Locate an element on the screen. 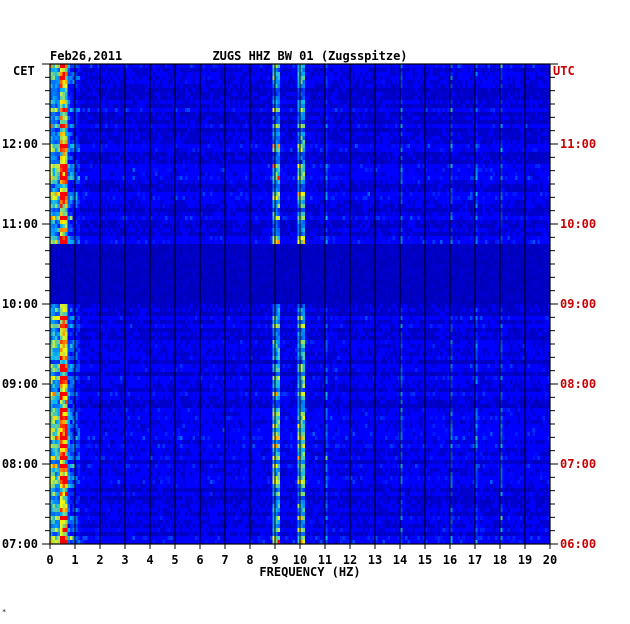  x-tick-label: 10 is located at coordinates (300, 560).